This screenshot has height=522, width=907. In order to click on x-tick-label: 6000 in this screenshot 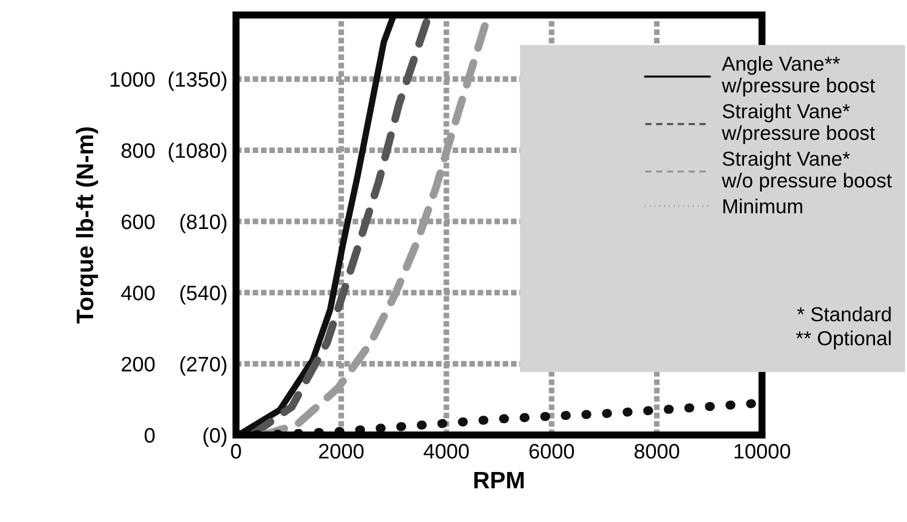, I will do `click(551, 451)`.